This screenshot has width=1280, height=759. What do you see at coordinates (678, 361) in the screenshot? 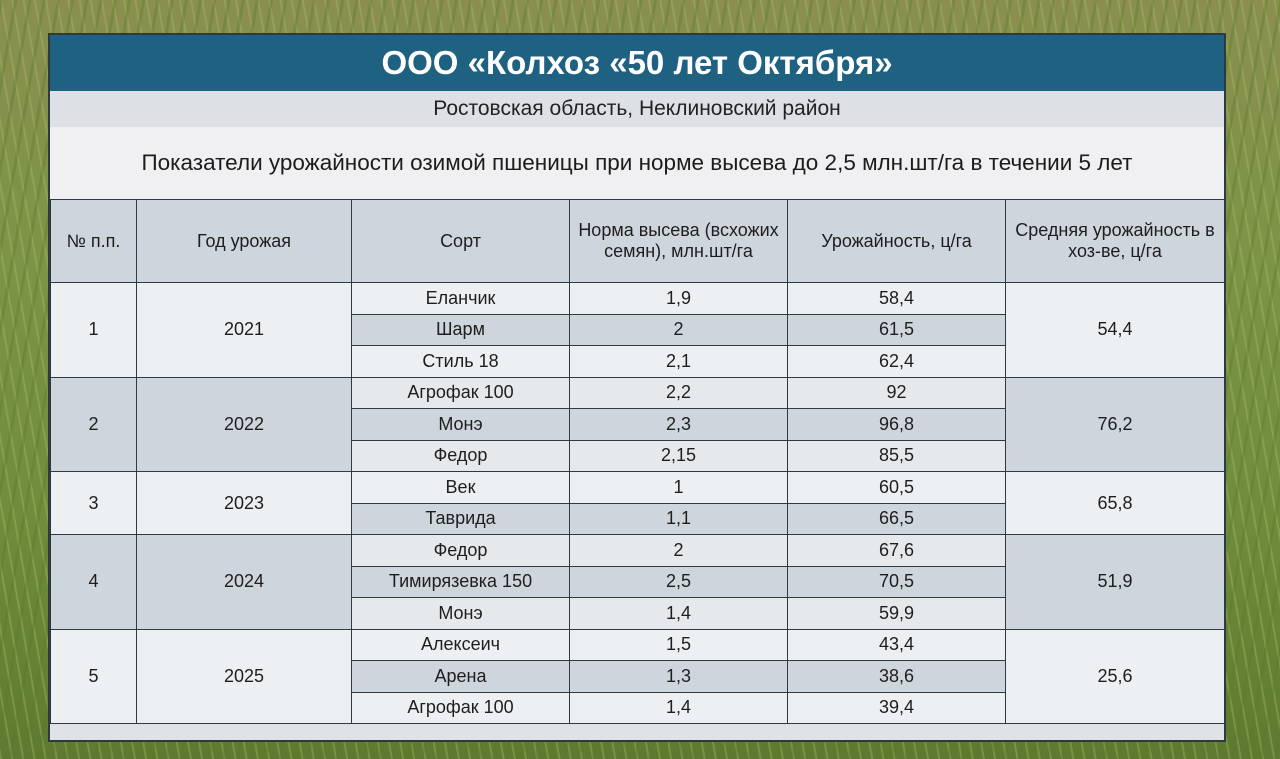
I see `seeding-rate-cell: 2,1` at bounding box center [678, 361].